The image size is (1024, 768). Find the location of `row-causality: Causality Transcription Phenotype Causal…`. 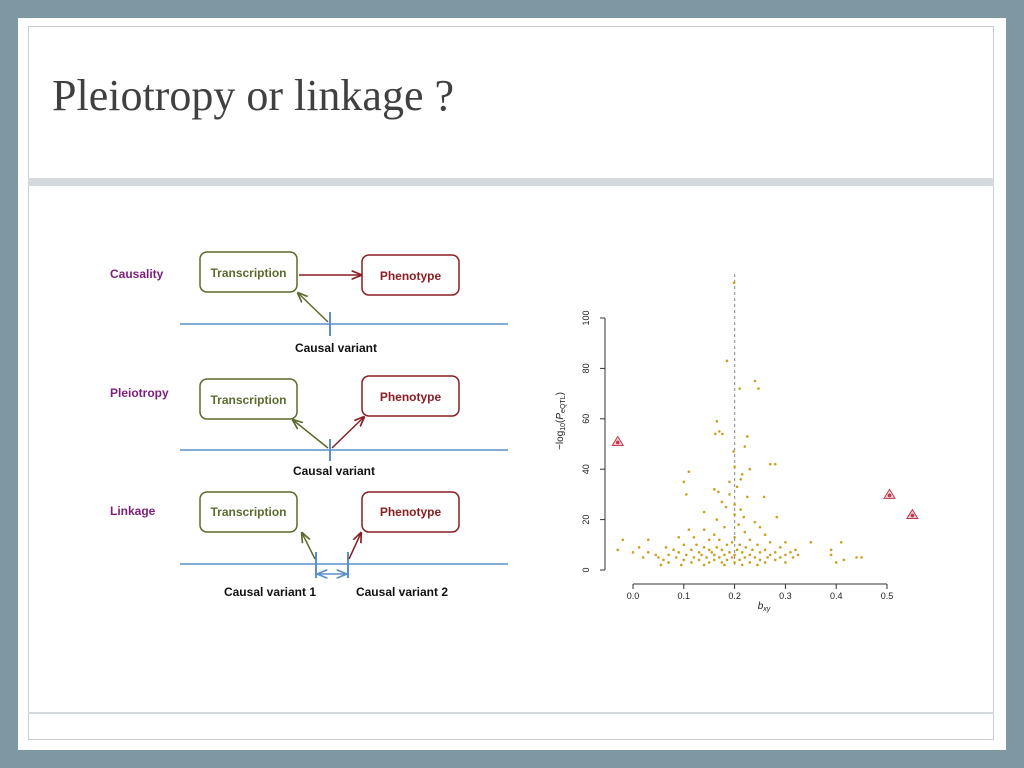

row-causality: Causality Transcription Phenotype Causal… is located at coordinates (309, 303).